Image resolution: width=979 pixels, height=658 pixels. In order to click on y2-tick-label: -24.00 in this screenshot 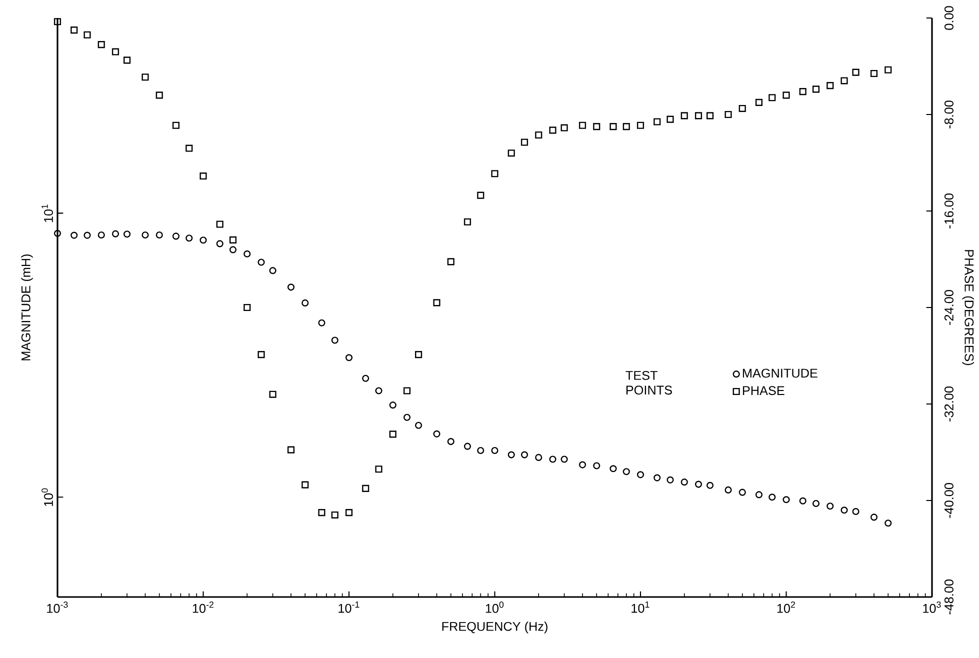, I will do `click(949, 307)`.